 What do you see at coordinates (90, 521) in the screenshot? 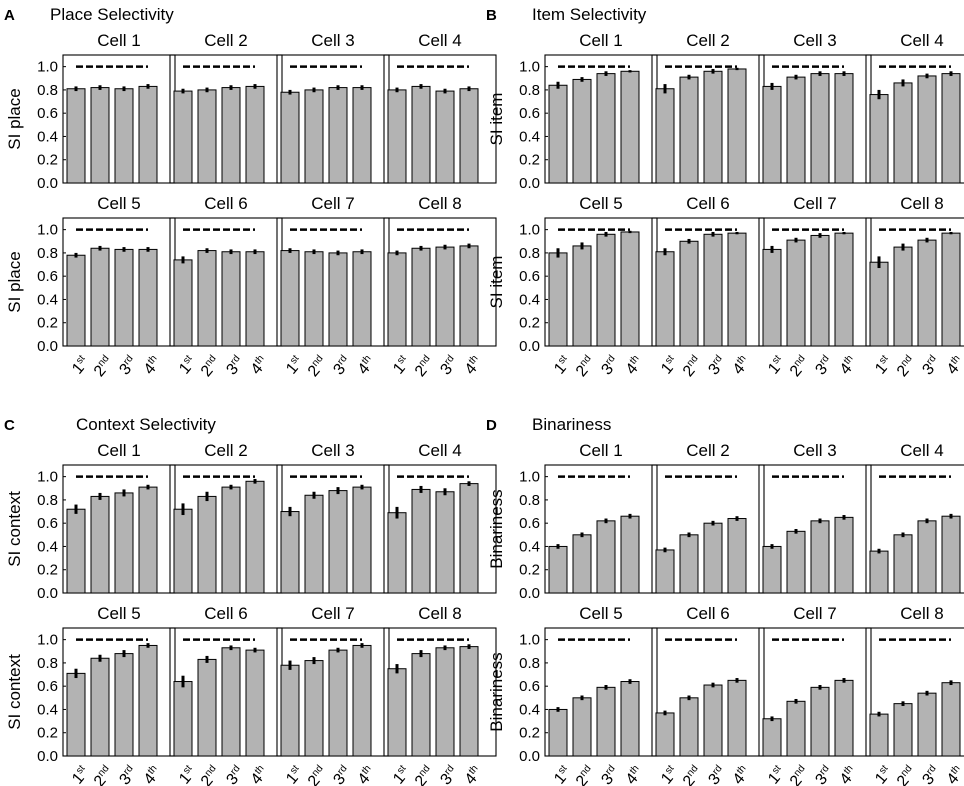
I see `subplot-cell-1: Cell 1 0.0 0.2 0.4 0.6 0.8 1.0 SI context` at bounding box center [90, 521].